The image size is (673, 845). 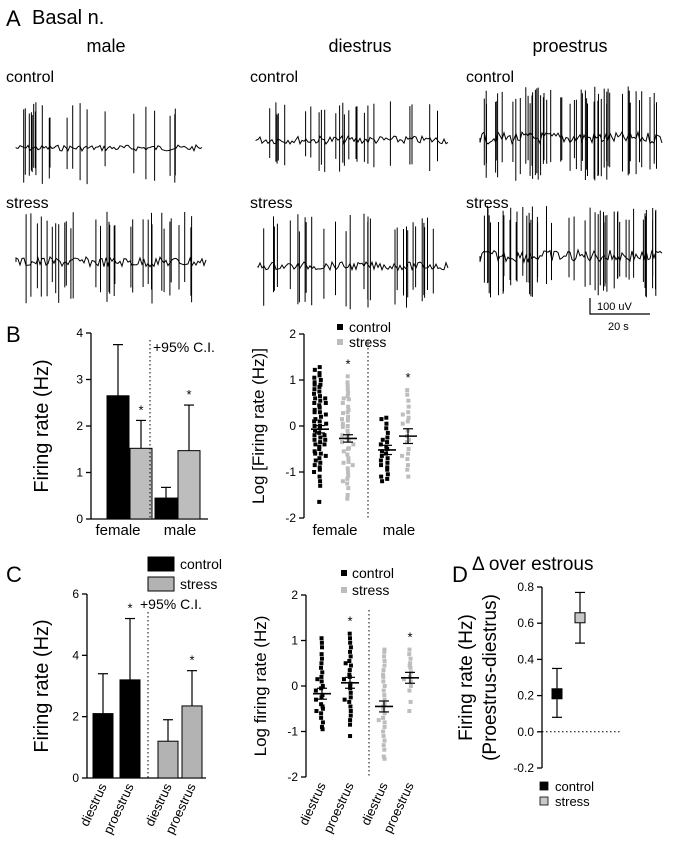 What do you see at coordinates (27, 203) in the screenshot?
I see `row-label-stress-male: stress` at bounding box center [27, 203].